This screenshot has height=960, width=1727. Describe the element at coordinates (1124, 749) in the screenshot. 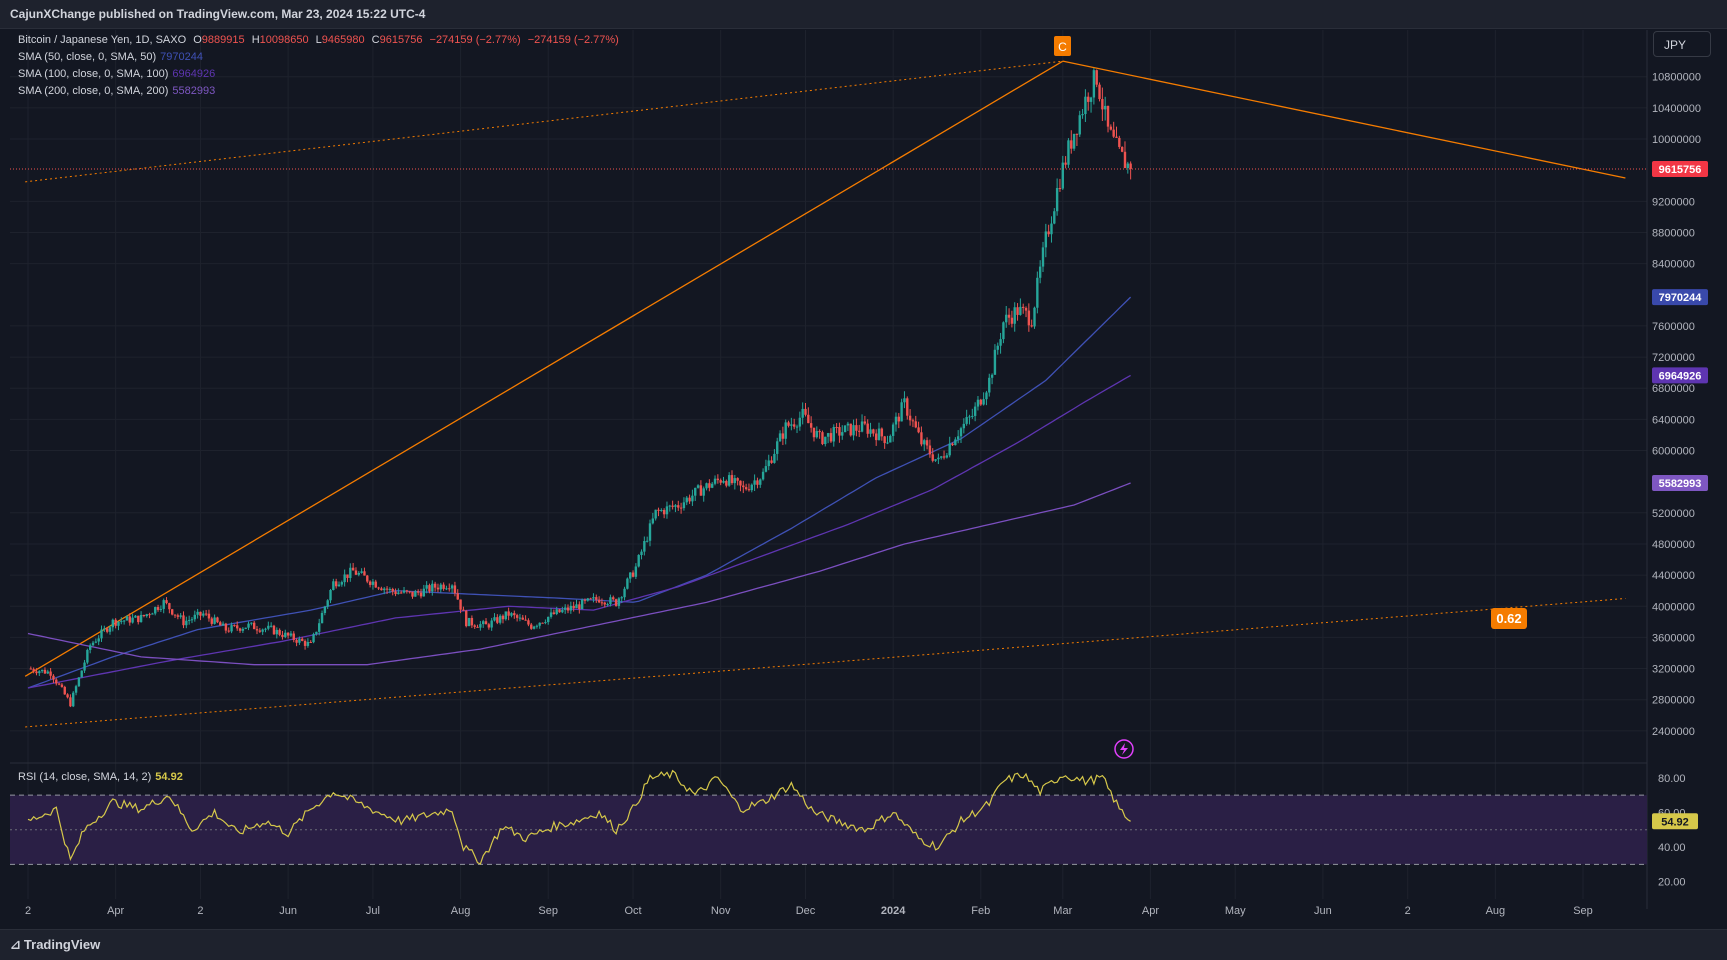

I see `lightning-icon` at that location.